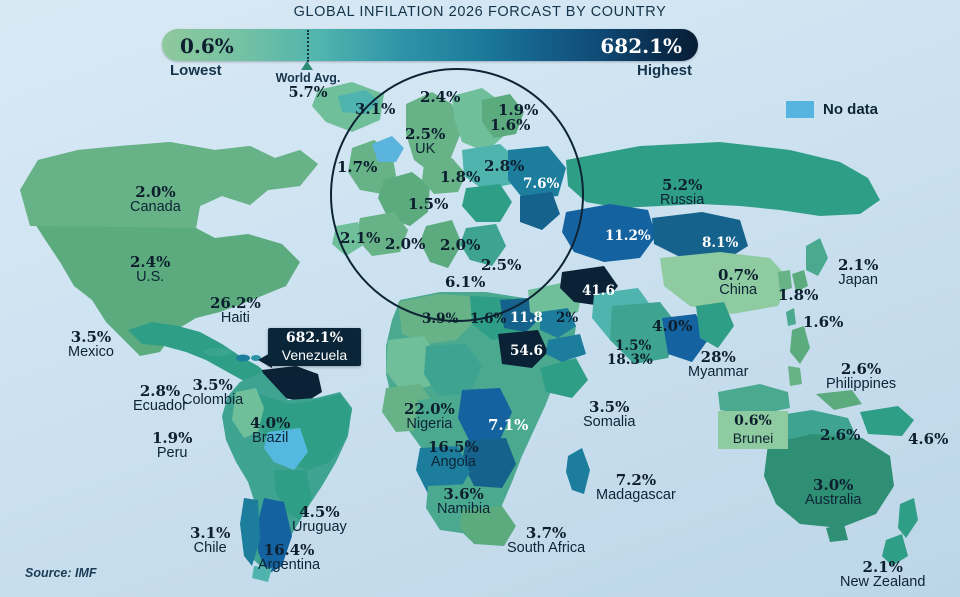 This screenshot has height=597, width=960. What do you see at coordinates (429, 424) in the screenshot?
I see `country-name: Nigeria` at bounding box center [429, 424].